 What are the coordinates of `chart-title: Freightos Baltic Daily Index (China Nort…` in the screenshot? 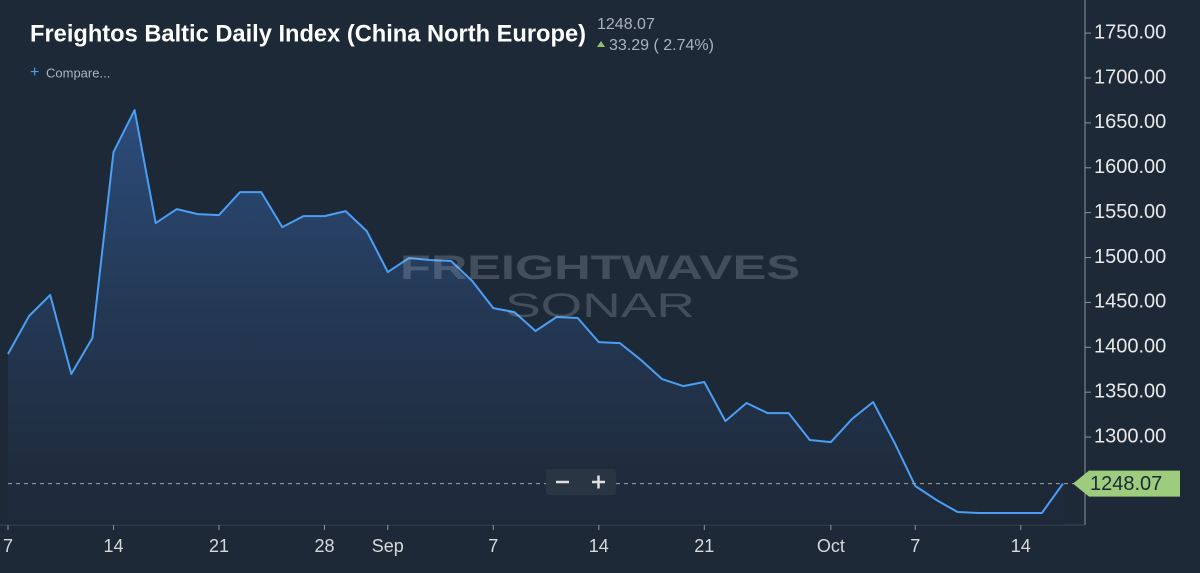 It's located at (308, 33).